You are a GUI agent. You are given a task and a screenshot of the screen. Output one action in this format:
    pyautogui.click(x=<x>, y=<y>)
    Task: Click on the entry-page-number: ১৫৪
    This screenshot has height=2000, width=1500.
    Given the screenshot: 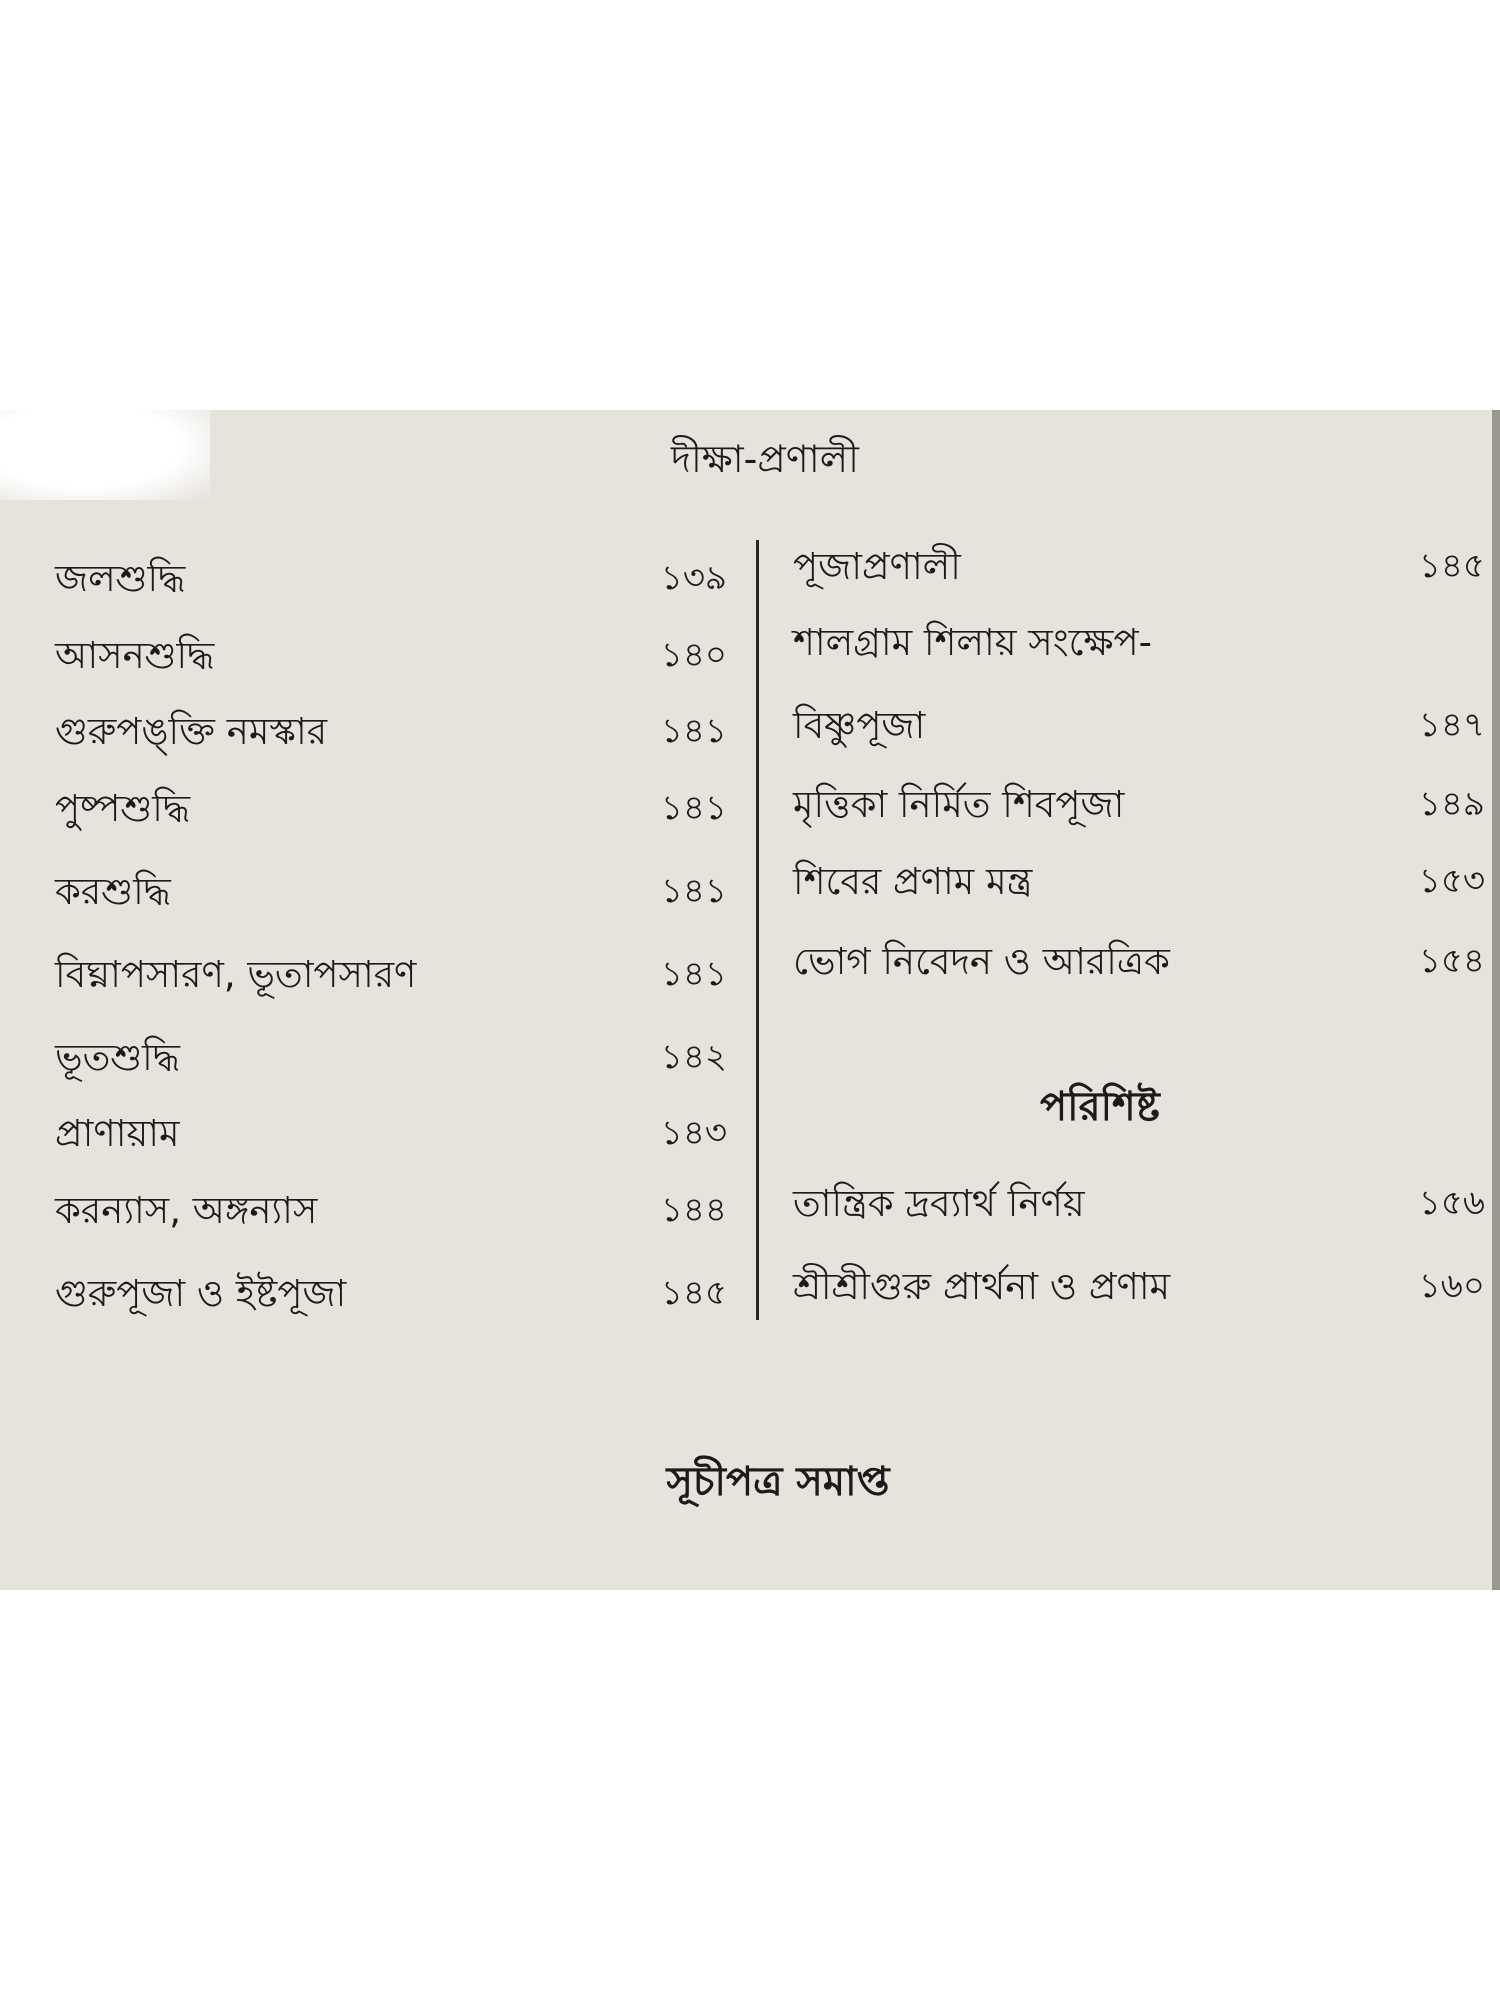 What is the action you would take?
    pyautogui.click(x=1451, y=960)
    